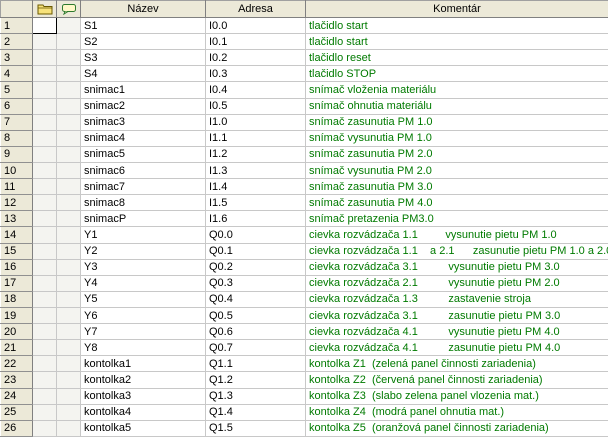 The image size is (608, 437). What do you see at coordinates (143, 58) in the screenshot?
I see `name-cell: S3` at bounding box center [143, 58].